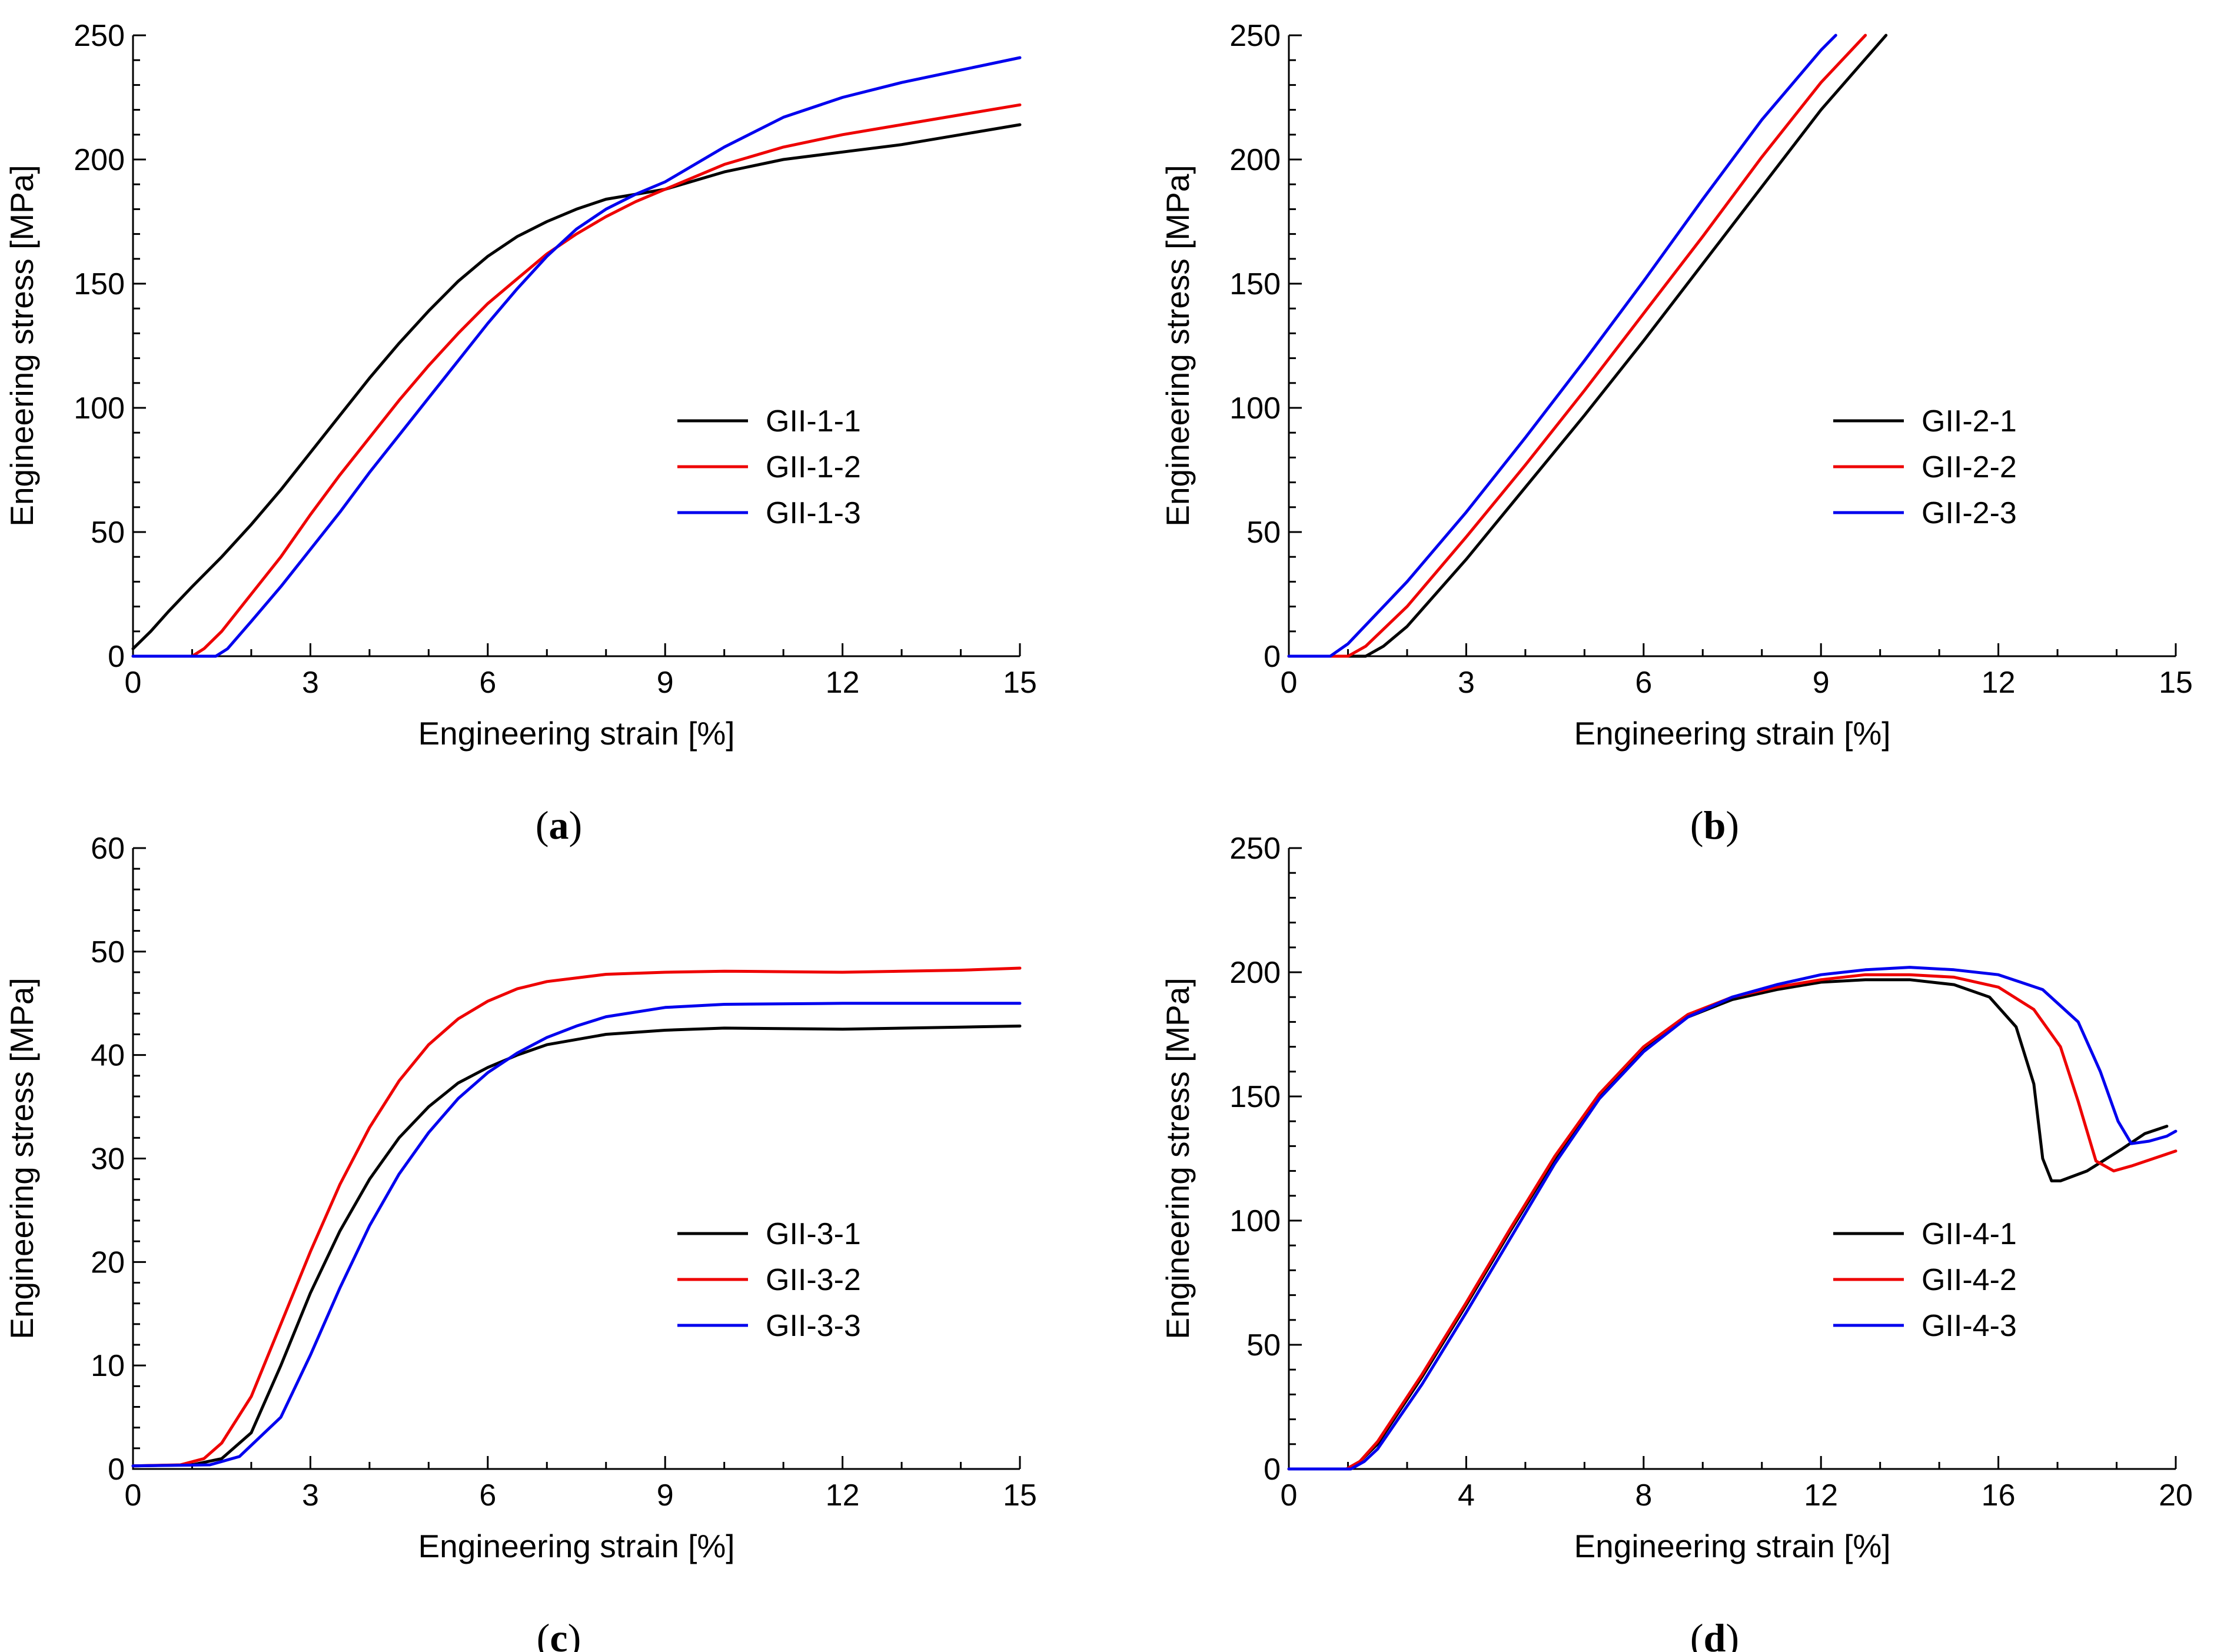  I want to click on y-tick-label: 40, so click(108, 1056).